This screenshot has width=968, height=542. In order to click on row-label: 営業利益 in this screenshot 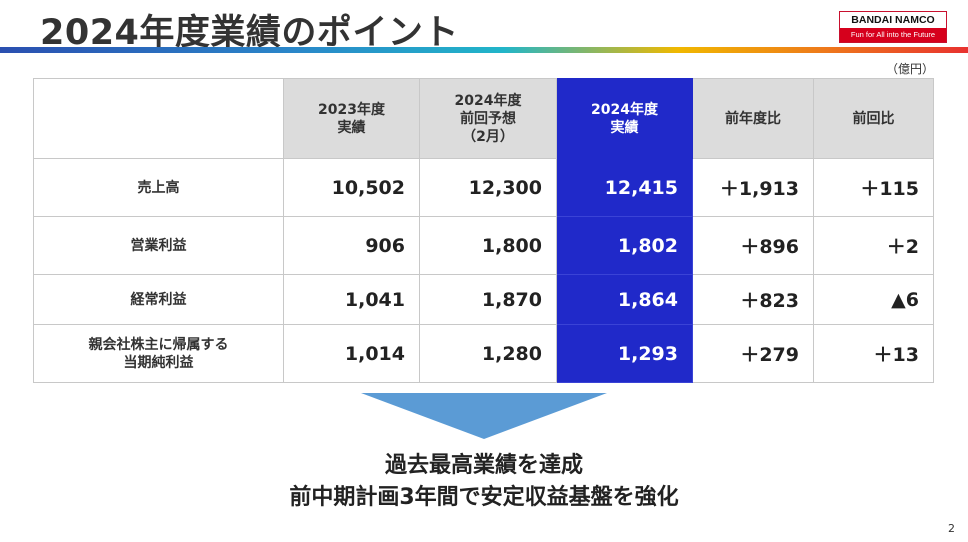, I will do `click(158, 245)`.